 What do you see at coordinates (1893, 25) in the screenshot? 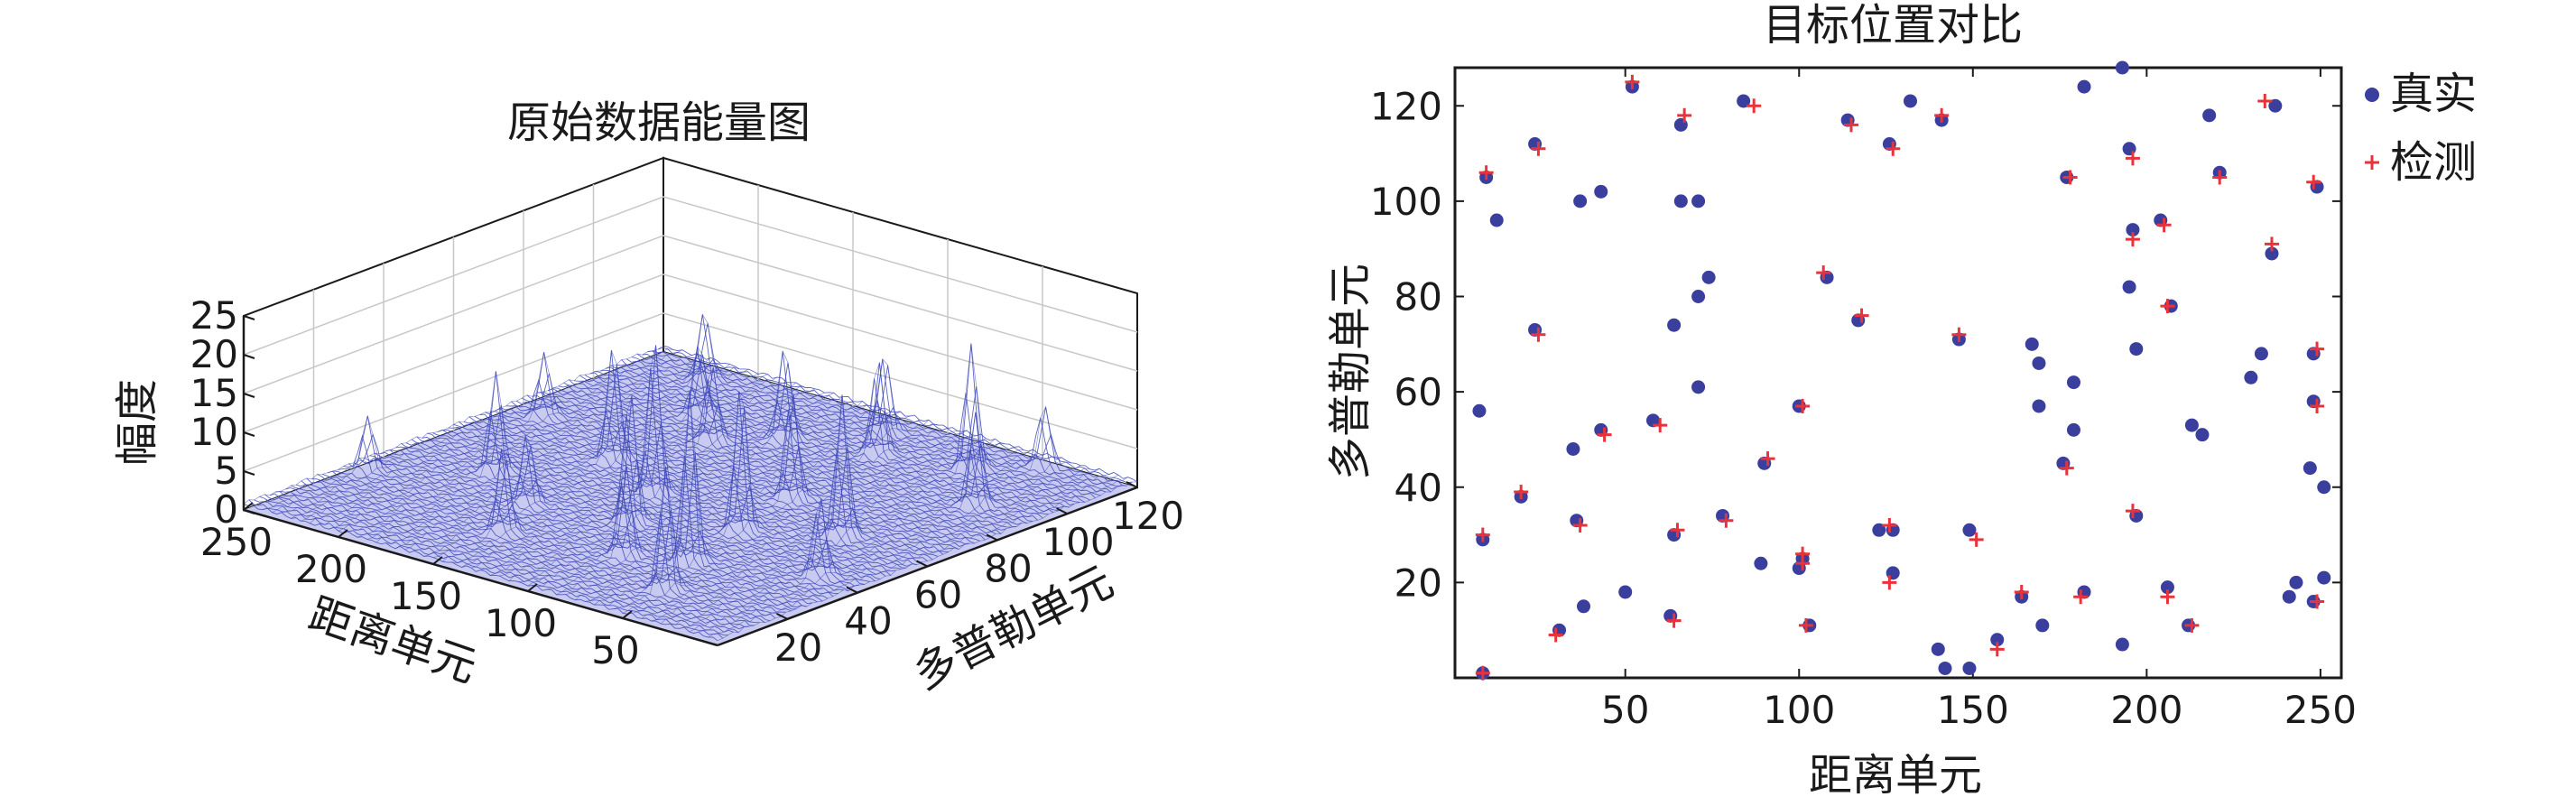
I see `scatter-title: 目标位置对比` at bounding box center [1893, 25].